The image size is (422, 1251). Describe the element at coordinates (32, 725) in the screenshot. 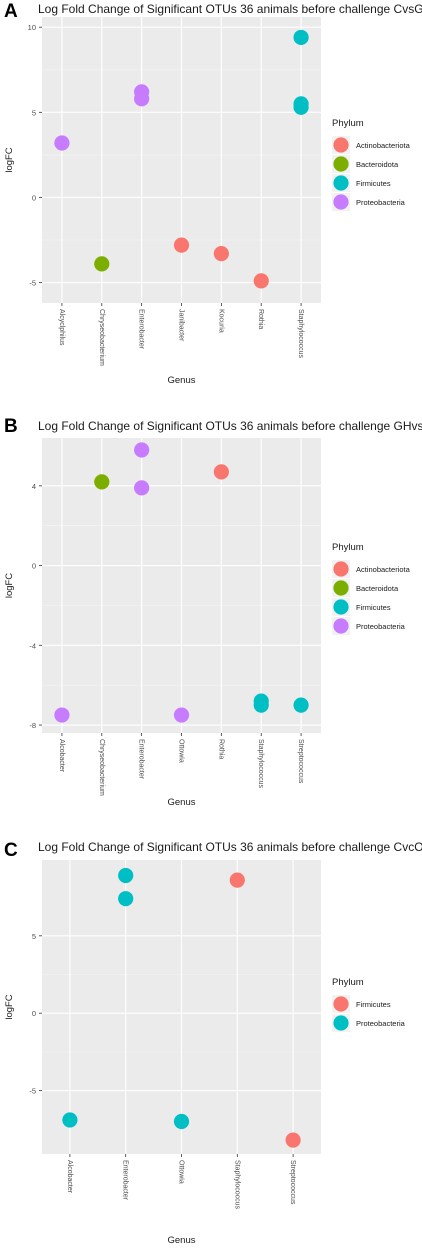

I see `y-tick-label: -8` at that location.